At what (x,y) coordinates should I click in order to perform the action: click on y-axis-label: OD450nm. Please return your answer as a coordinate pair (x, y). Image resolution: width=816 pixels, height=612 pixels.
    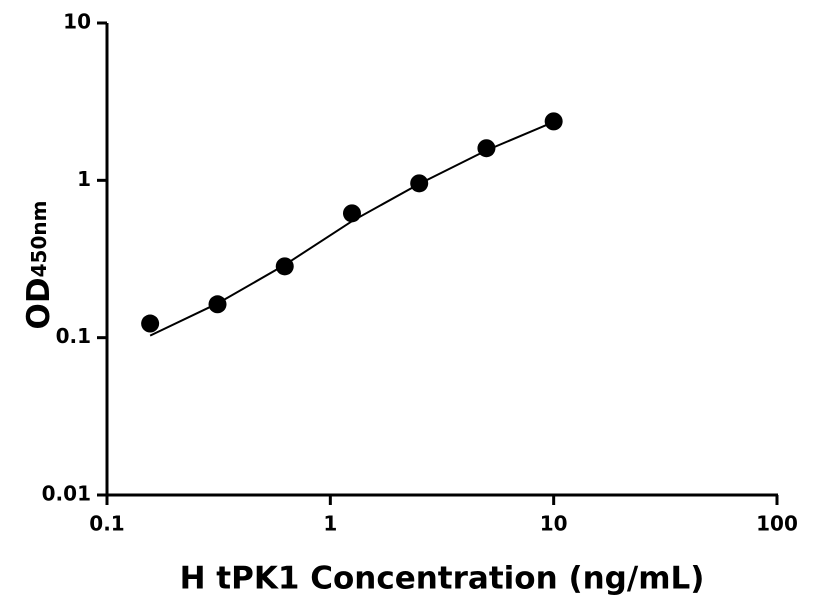
    Looking at the image, I should click on (39, 265).